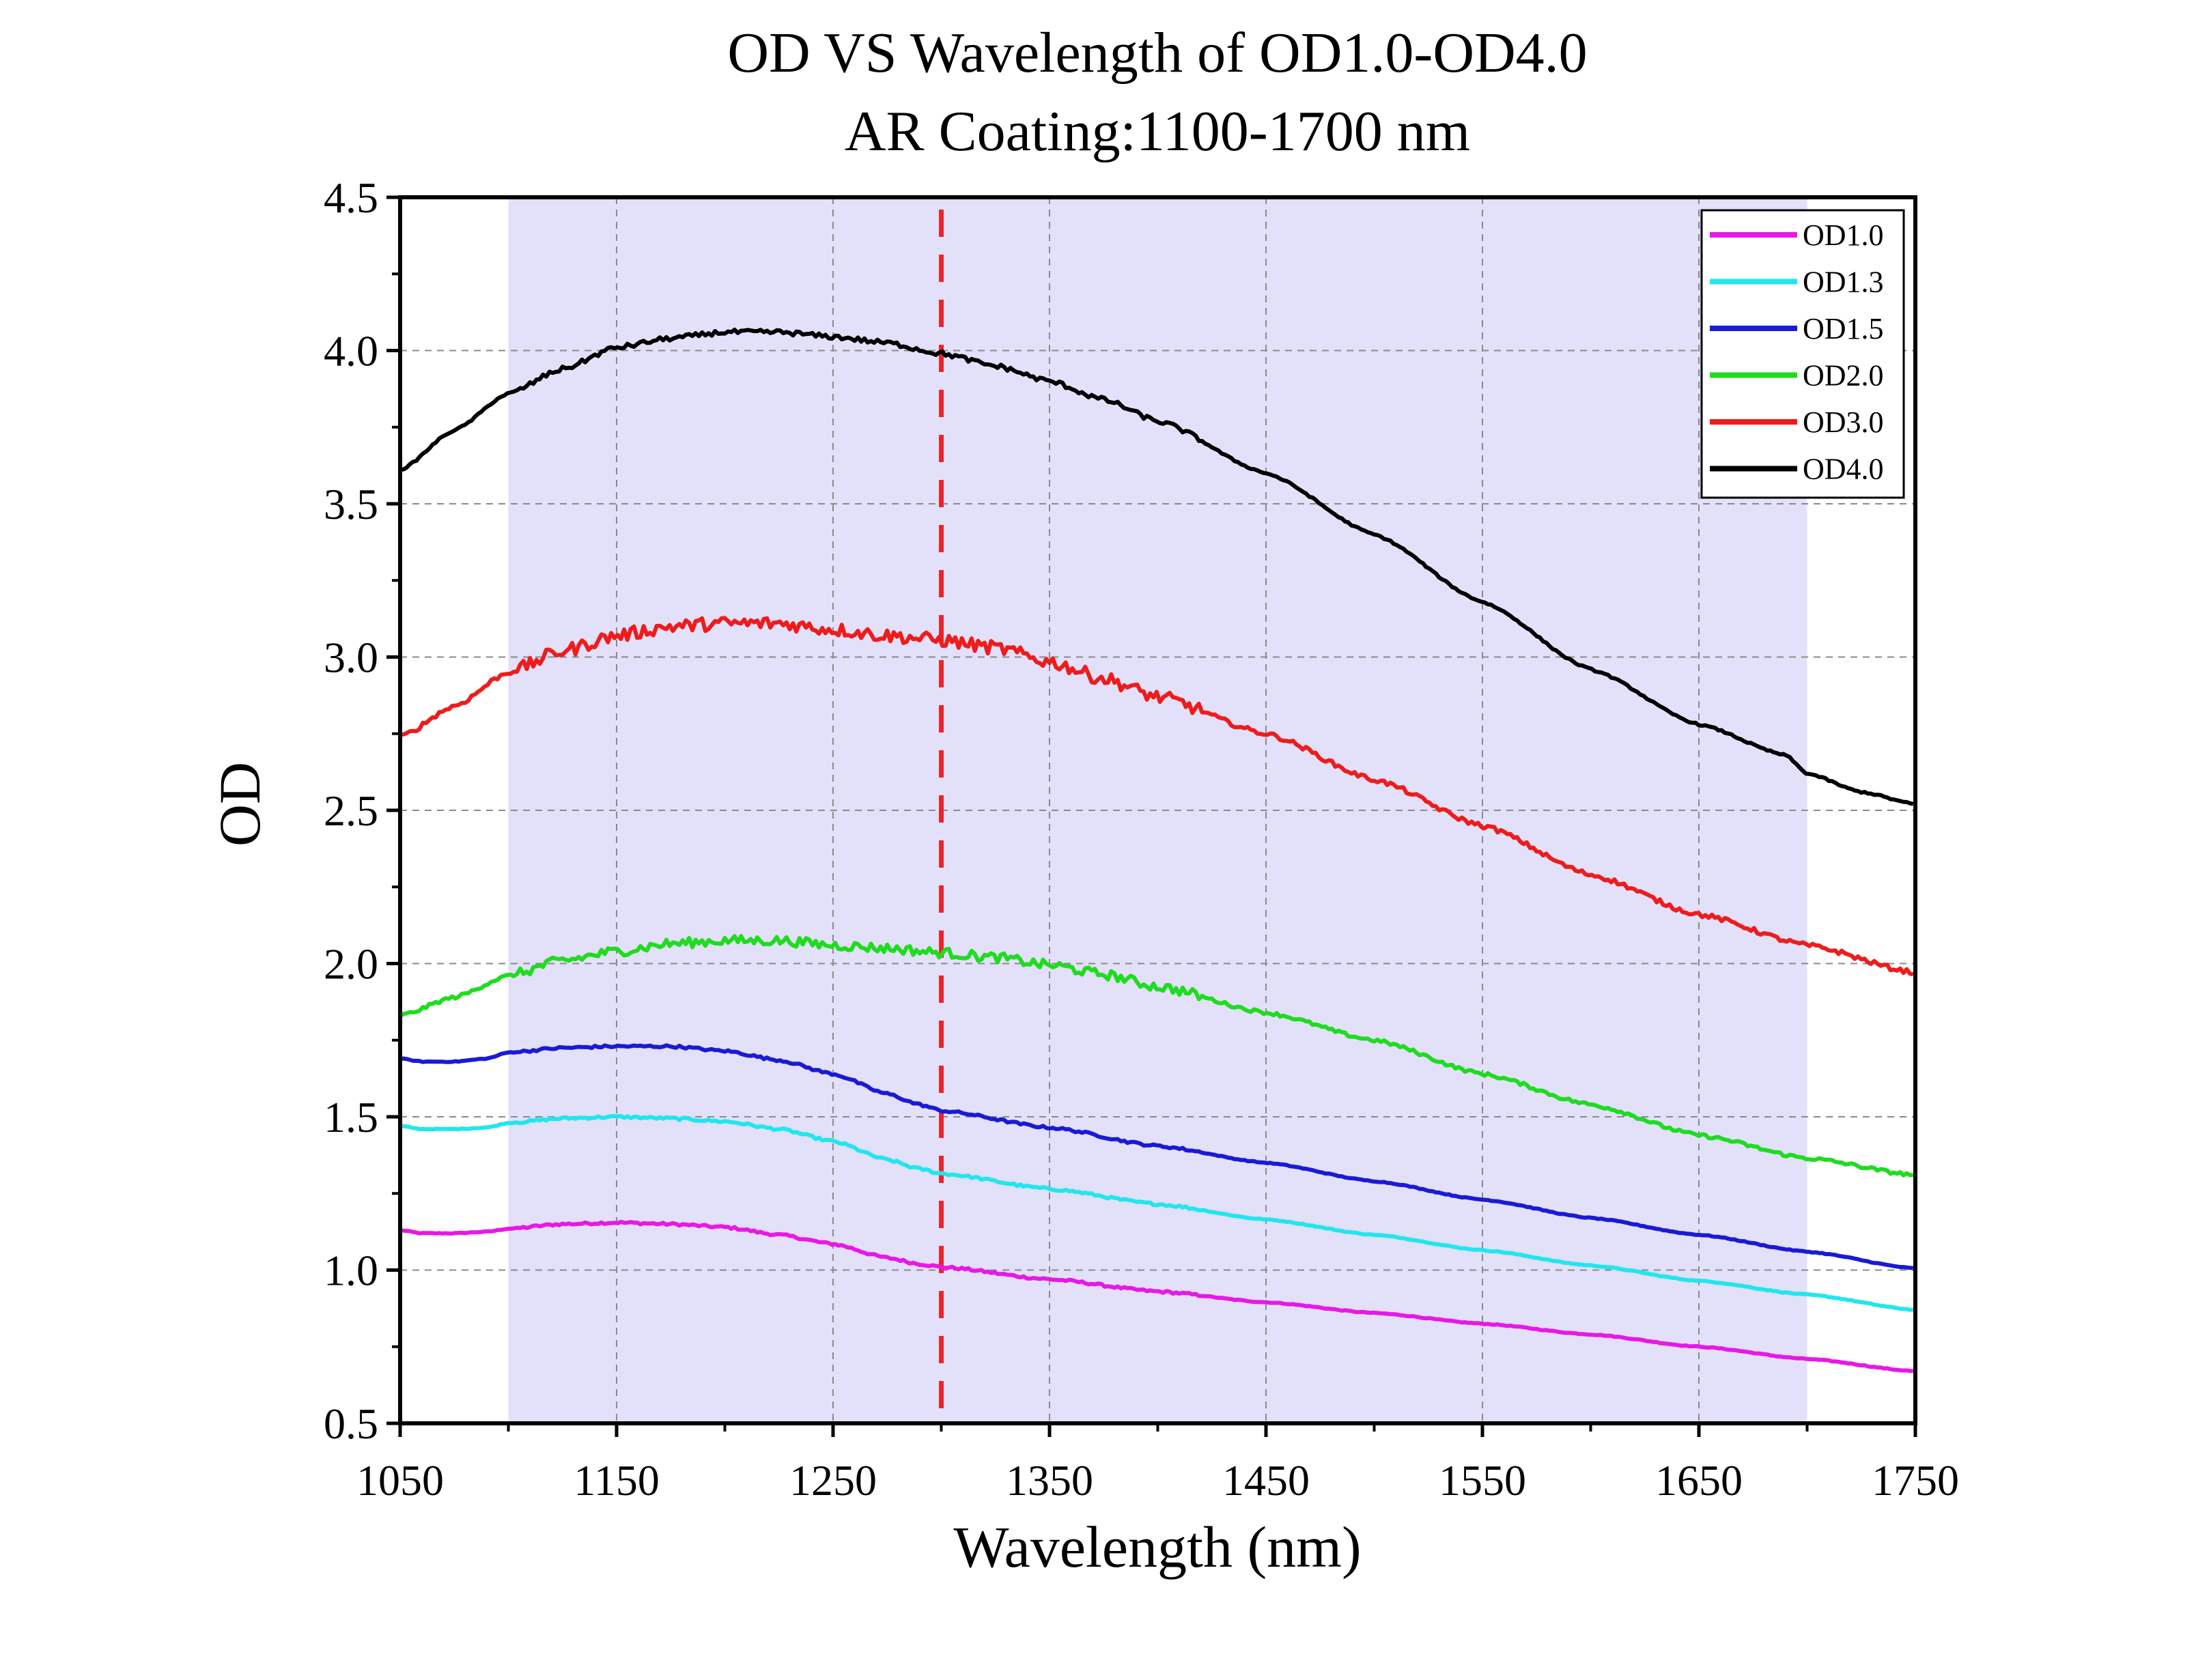 The height and width of the screenshot is (1680, 2196). I want to click on chart-subtitle: AR Coating:1100-1700 nm, so click(1157, 131).